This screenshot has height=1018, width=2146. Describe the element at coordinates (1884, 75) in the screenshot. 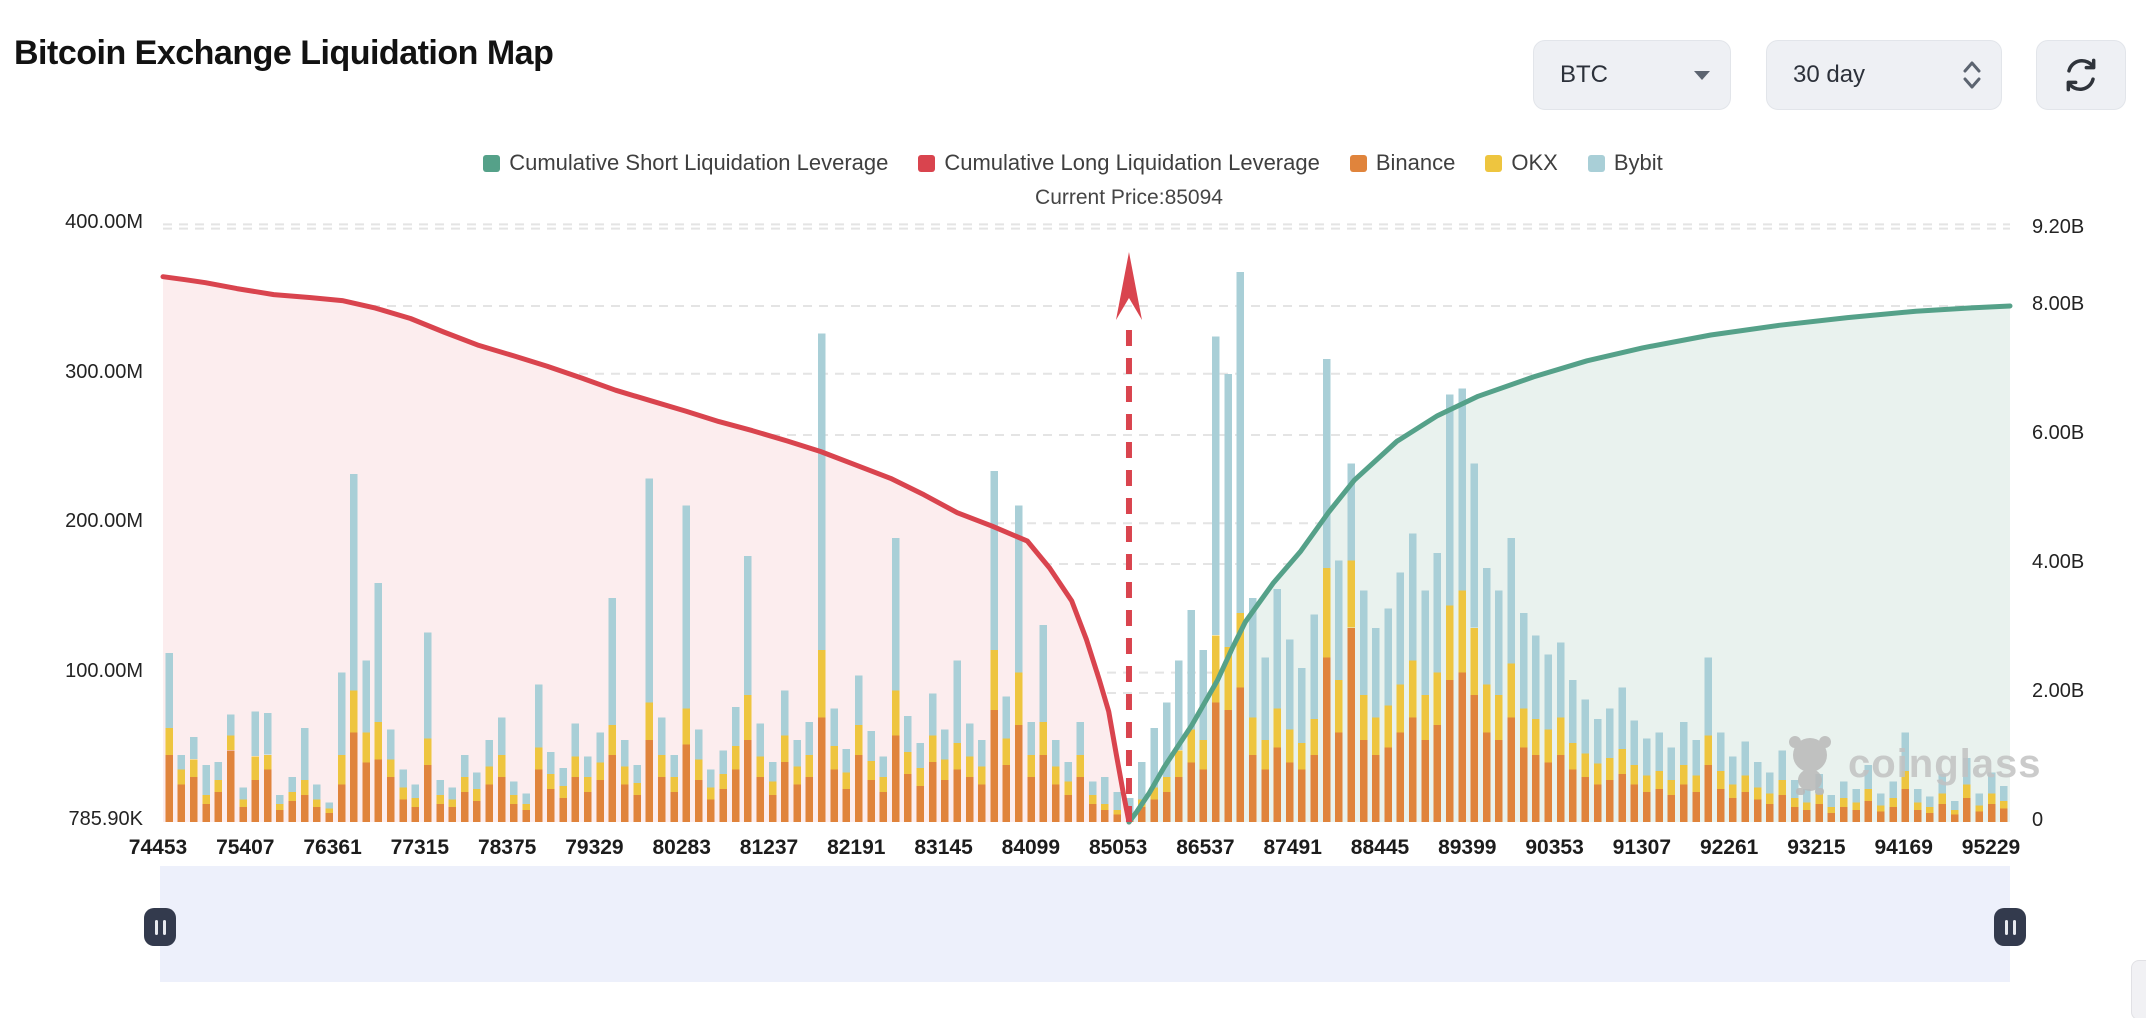

I see `period-select: 30 day` at that location.